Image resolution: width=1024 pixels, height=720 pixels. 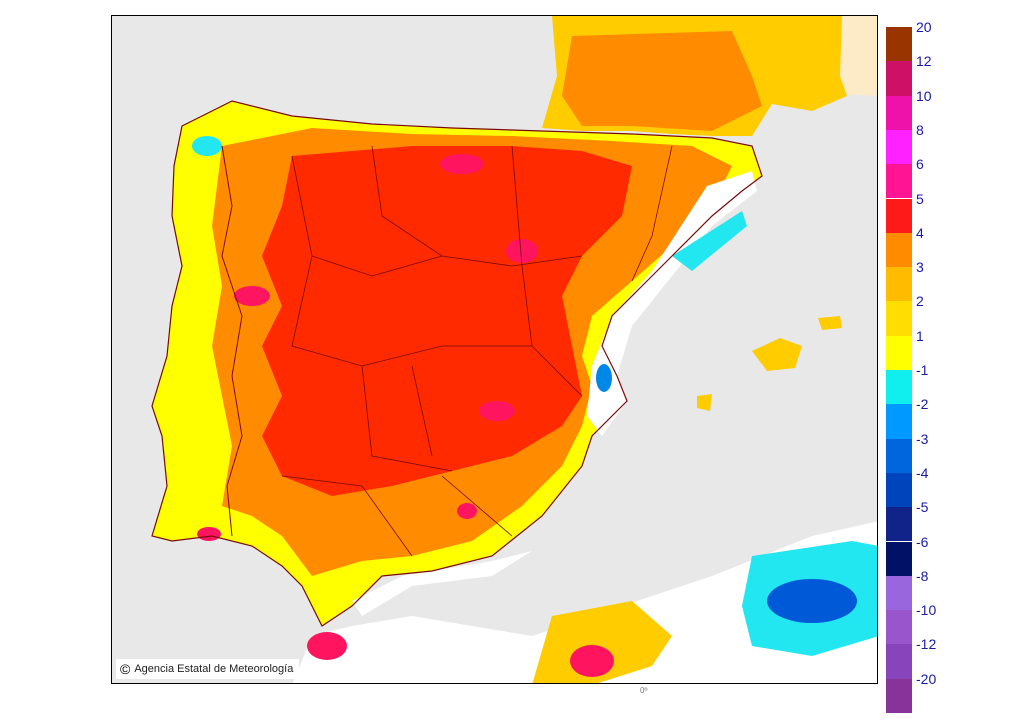 I want to click on legend-label: -5, so click(x=922, y=507).